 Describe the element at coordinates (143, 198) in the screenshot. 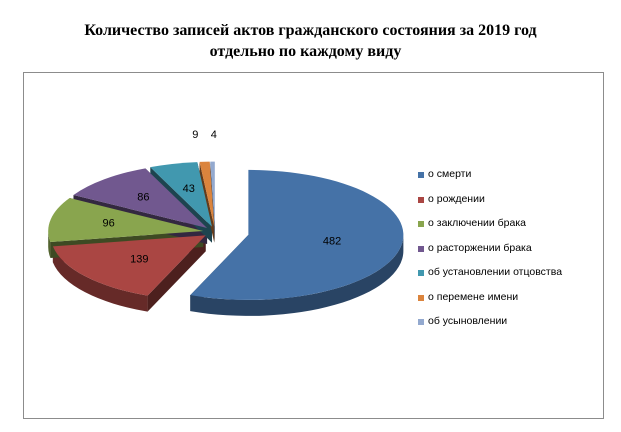

I see `data-label-3: 86` at that location.